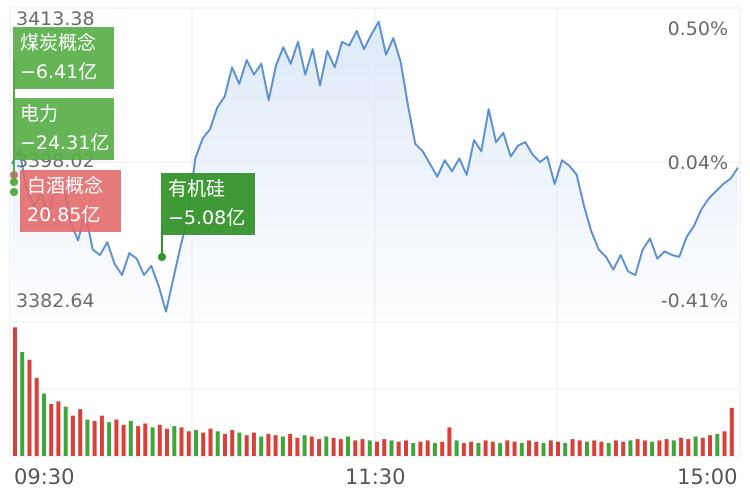 The image size is (750, 493). What do you see at coordinates (44, 477) in the screenshot?
I see `time-label-open: 09:30` at bounding box center [44, 477].